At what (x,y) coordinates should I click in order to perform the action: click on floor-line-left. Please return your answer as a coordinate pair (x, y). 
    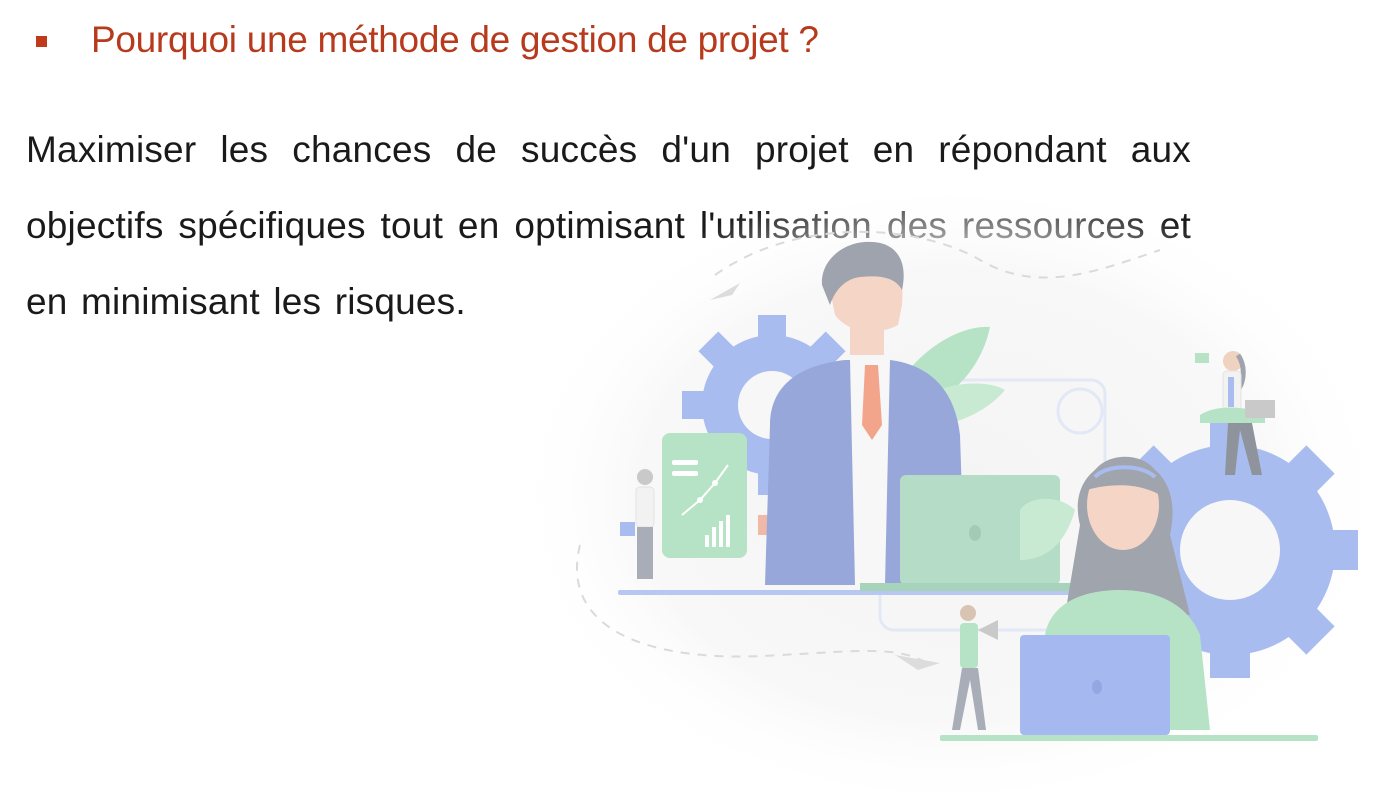
    Looking at the image, I should click on (848, 592).